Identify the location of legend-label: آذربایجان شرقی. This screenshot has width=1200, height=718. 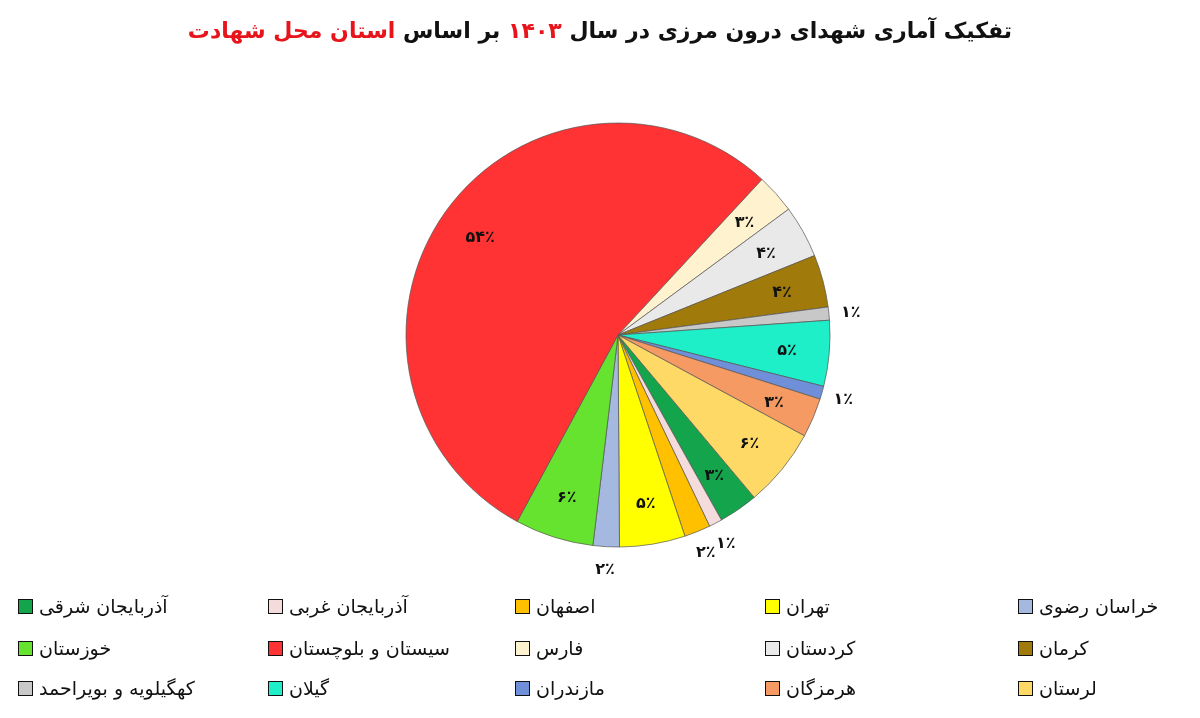
(103, 606).